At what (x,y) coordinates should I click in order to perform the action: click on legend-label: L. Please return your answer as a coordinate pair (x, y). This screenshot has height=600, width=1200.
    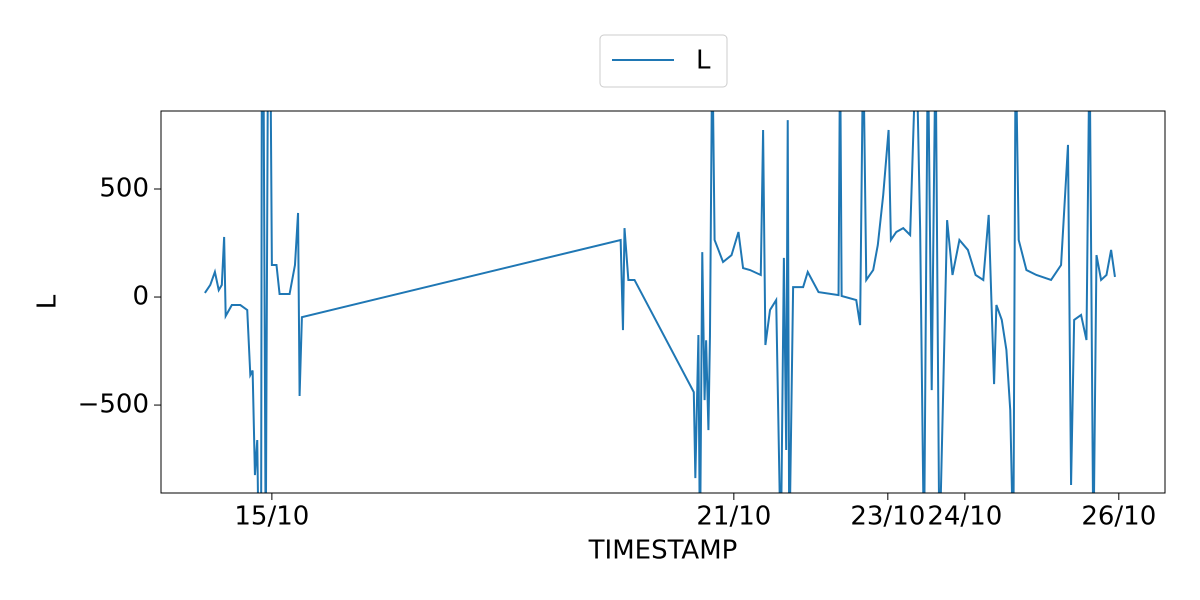
    Looking at the image, I should click on (703, 61).